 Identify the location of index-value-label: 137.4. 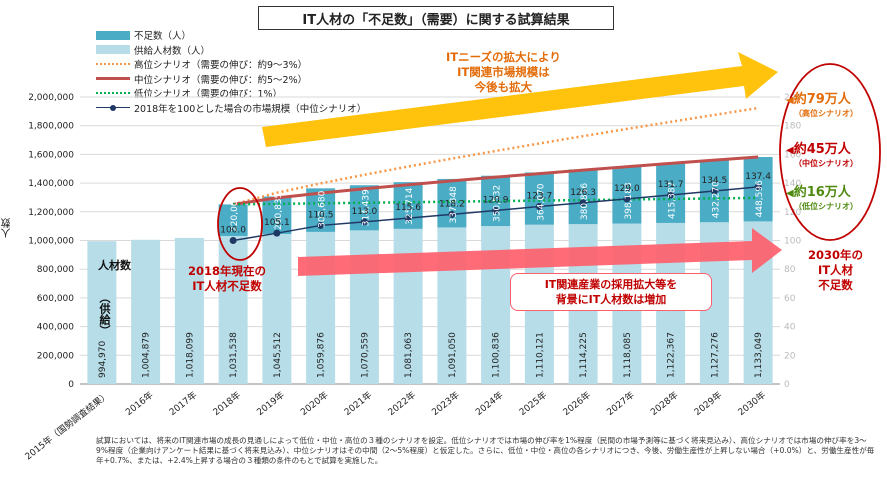
(758, 177).